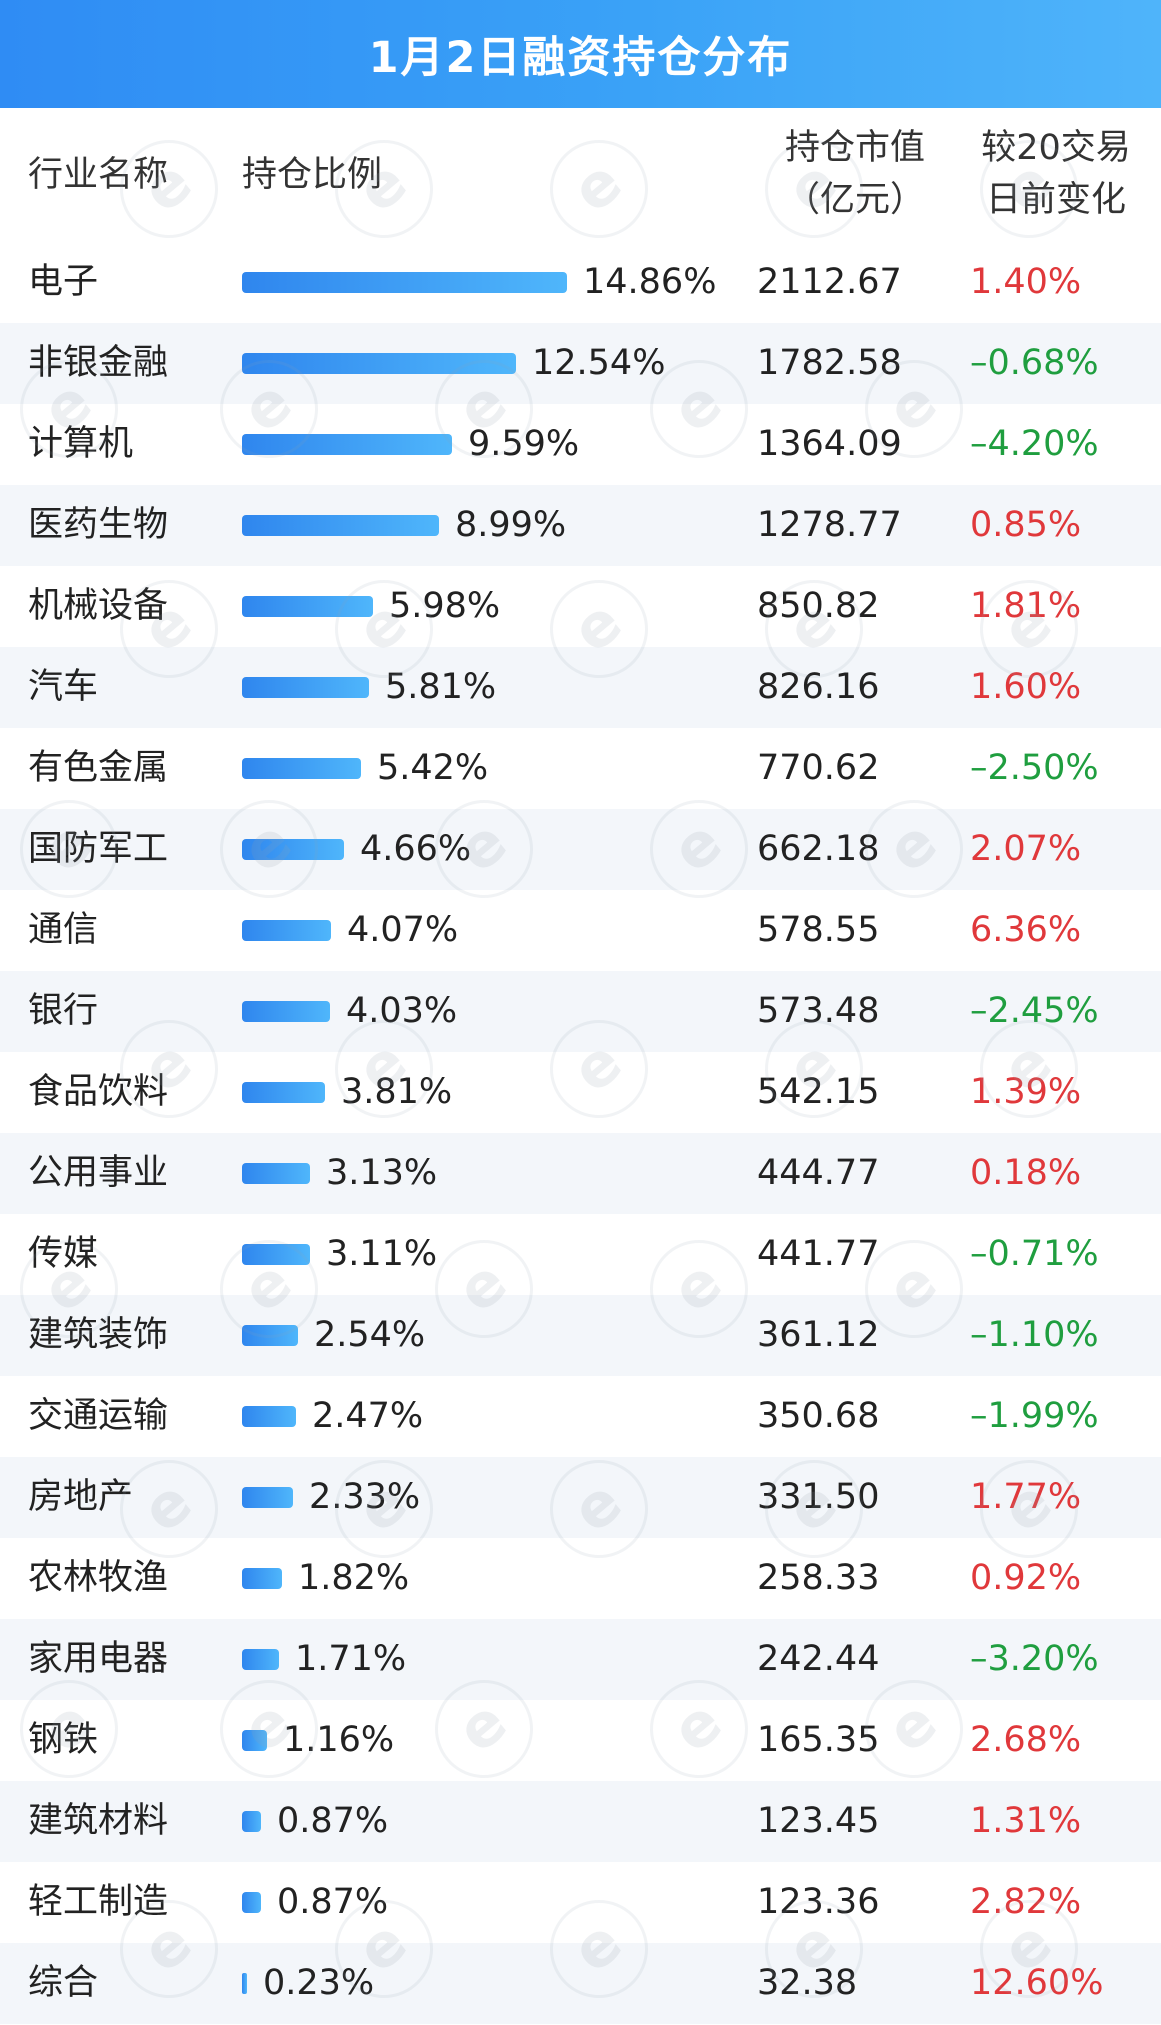 Image resolution: width=1161 pixels, height=2025 pixels. I want to click on change-value: 1.60%, so click(1026, 687).